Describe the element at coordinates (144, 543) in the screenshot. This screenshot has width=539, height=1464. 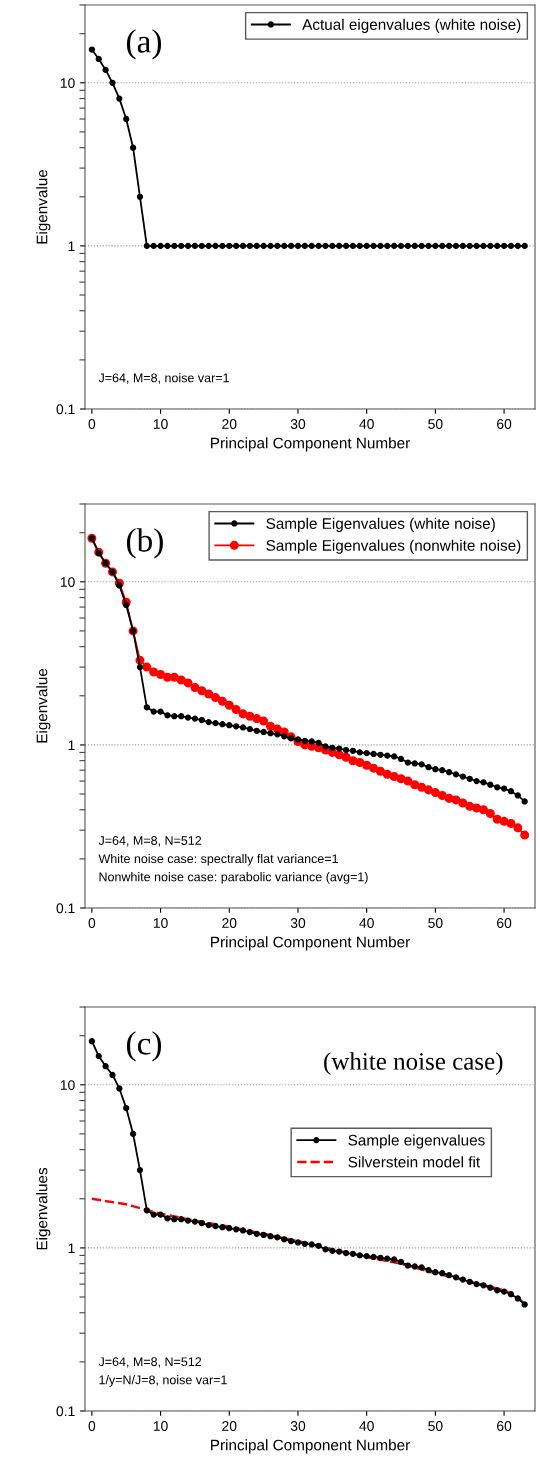
I see `text: (b)` at that location.